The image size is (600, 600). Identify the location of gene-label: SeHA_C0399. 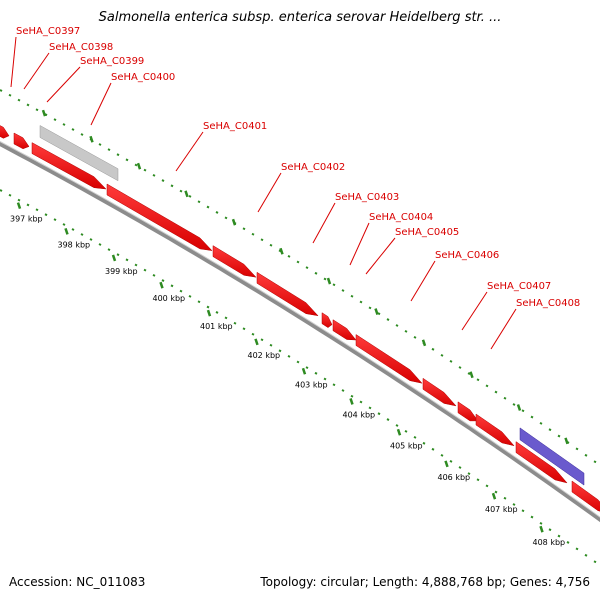
(112, 61).